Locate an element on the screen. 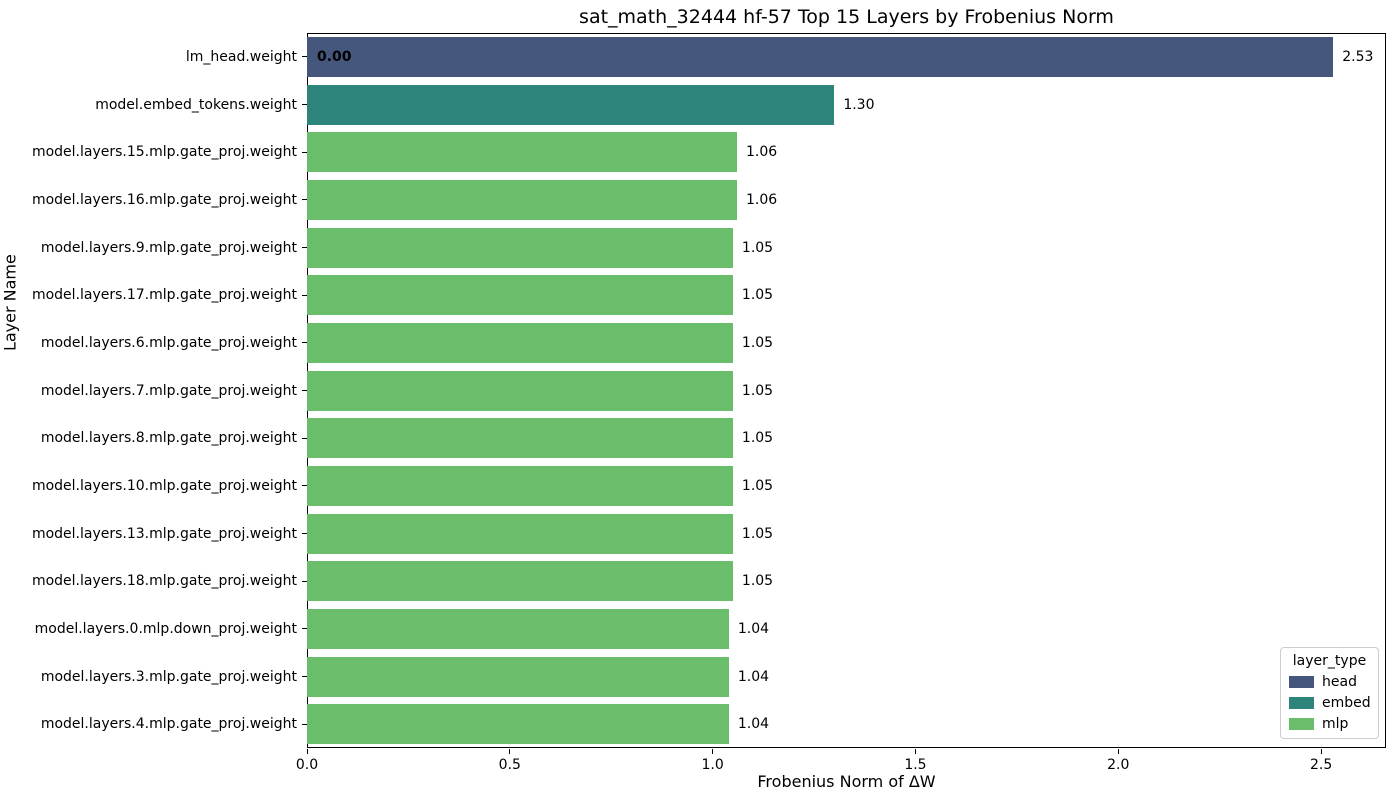  legend-entry-head: head is located at coordinates (1329, 682).